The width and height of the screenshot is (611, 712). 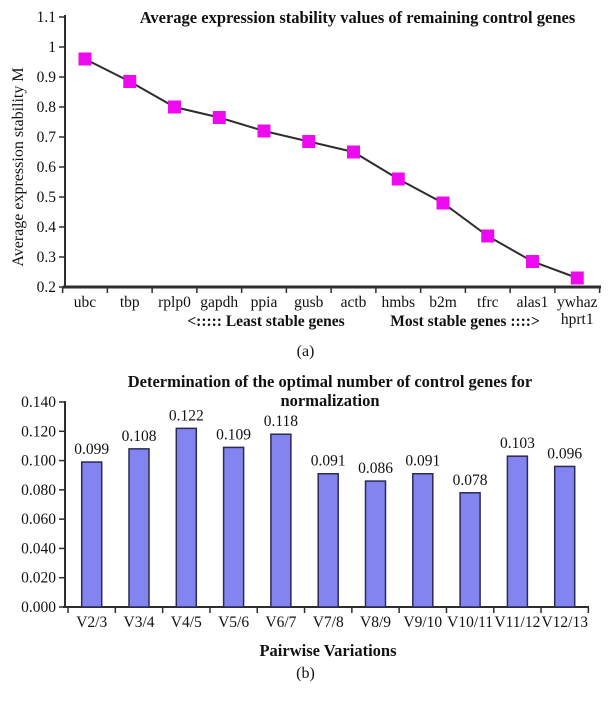 What do you see at coordinates (139, 436) in the screenshot?
I see `bar-value-label: 0.108` at bounding box center [139, 436].